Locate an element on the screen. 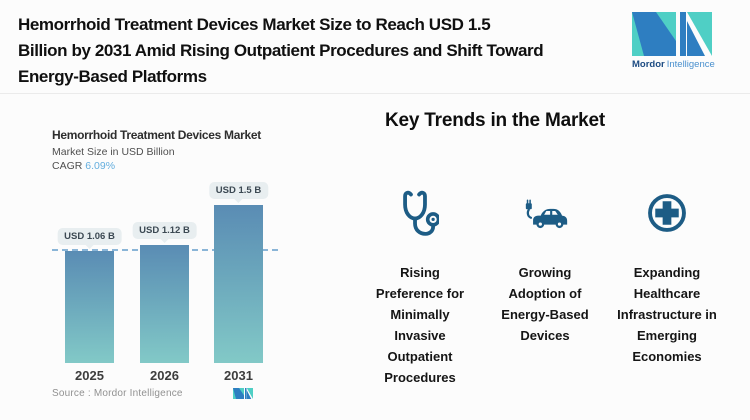 The height and width of the screenshot is (420, 750). brand-name: Mordor Intelligence is located at coordinates (675, 64).